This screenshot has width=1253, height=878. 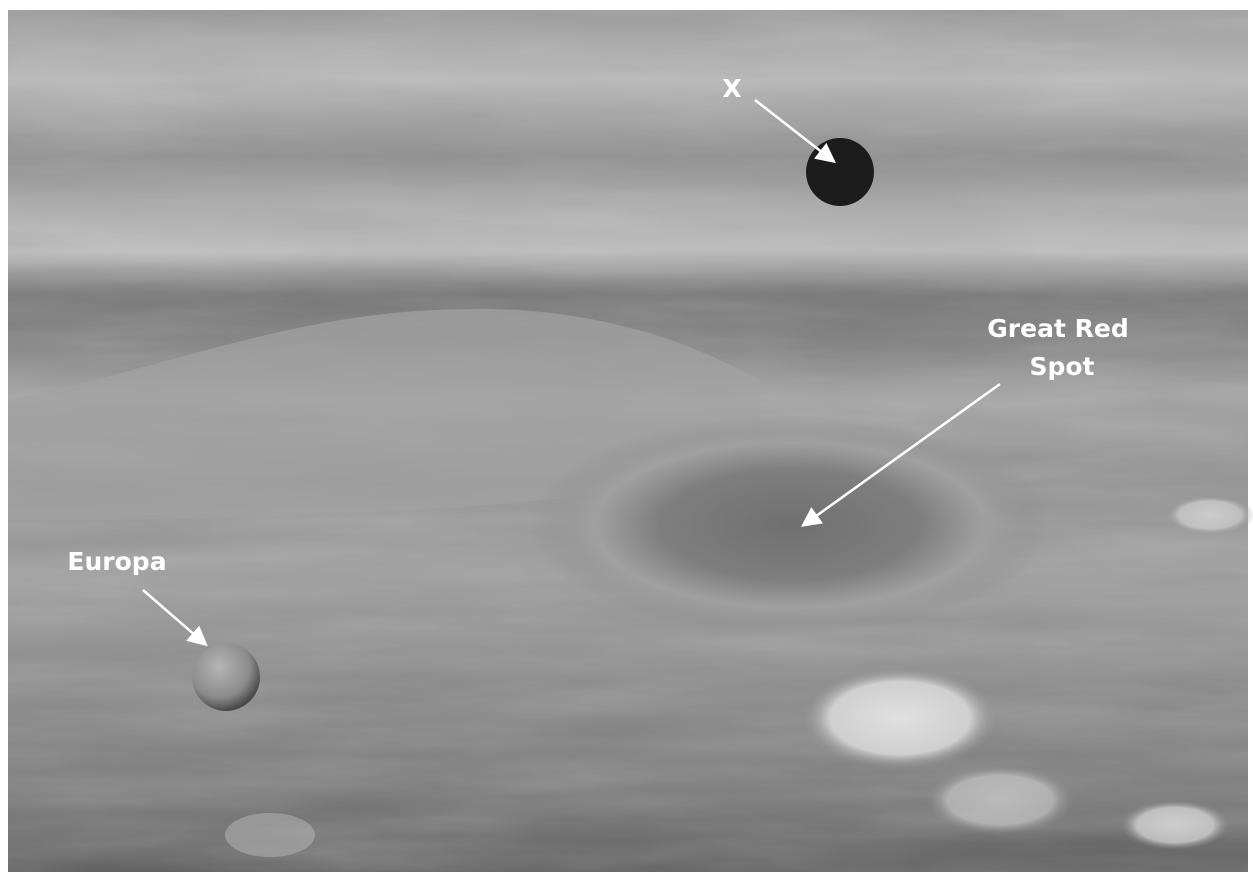 I want to click on label-great-red-spot: Great Red, so click(x=1057, y=328).